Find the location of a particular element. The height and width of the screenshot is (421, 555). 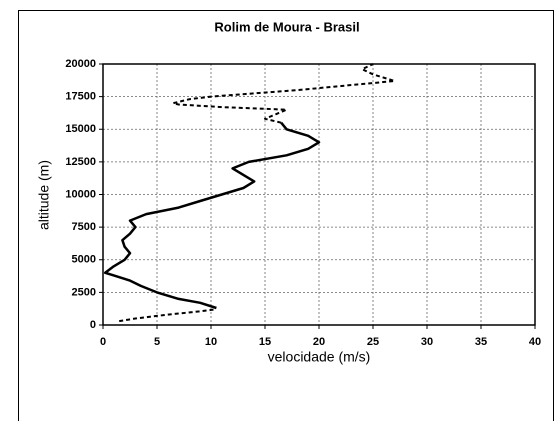

y-tick-label: 10000 is located at coordinates (80, 194).